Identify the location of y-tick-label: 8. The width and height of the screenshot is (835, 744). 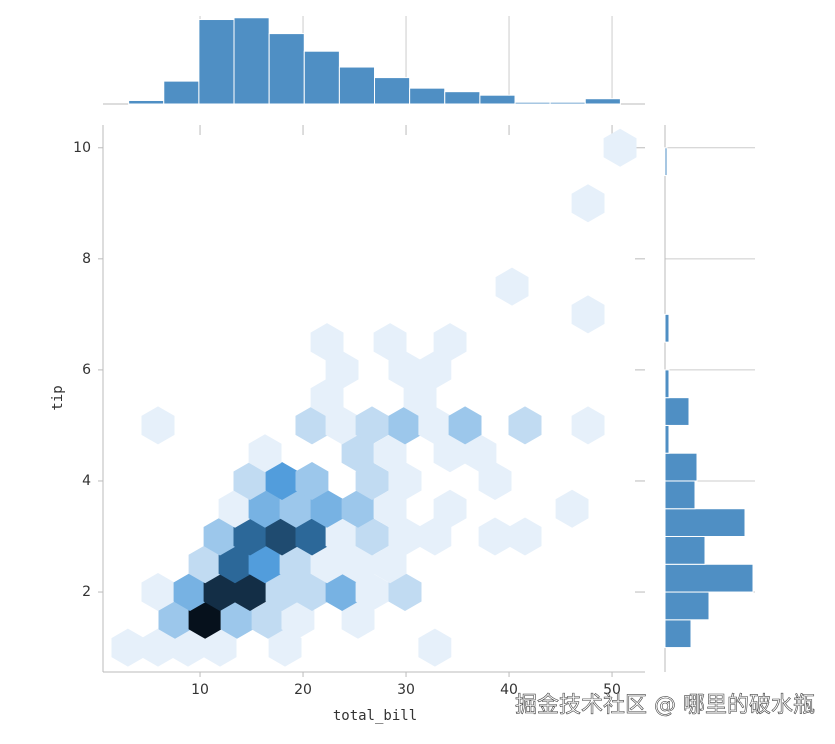
(86, 259).